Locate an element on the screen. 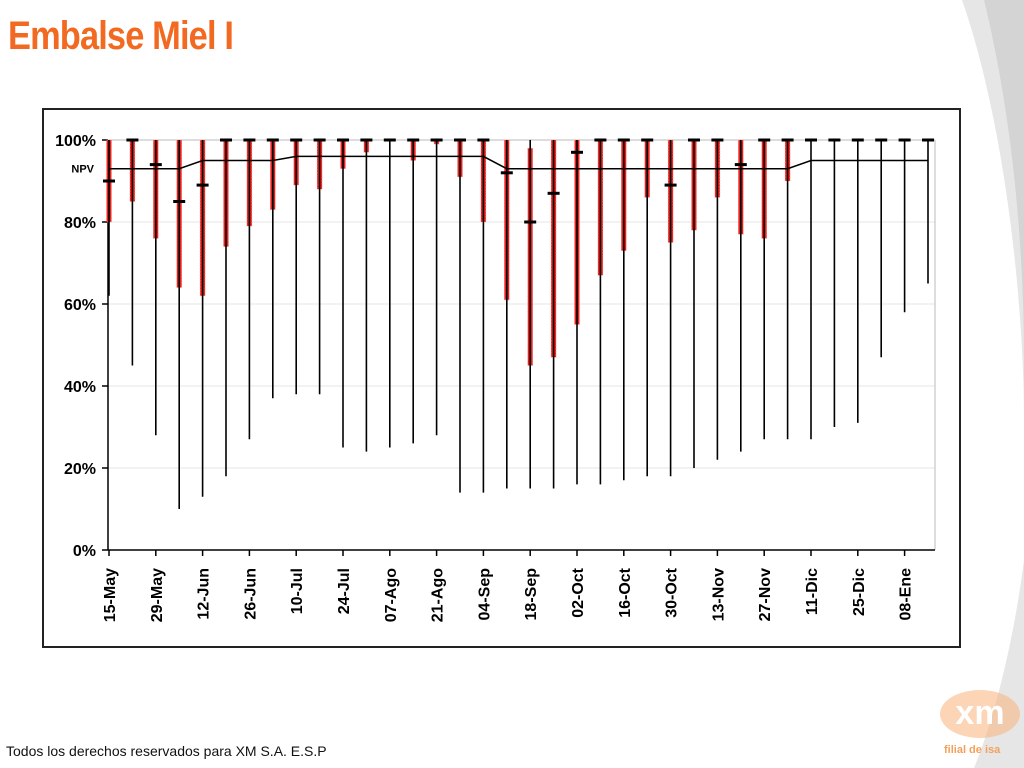  x-tick-label: 13-Nov is located at coordinates (718, 594).